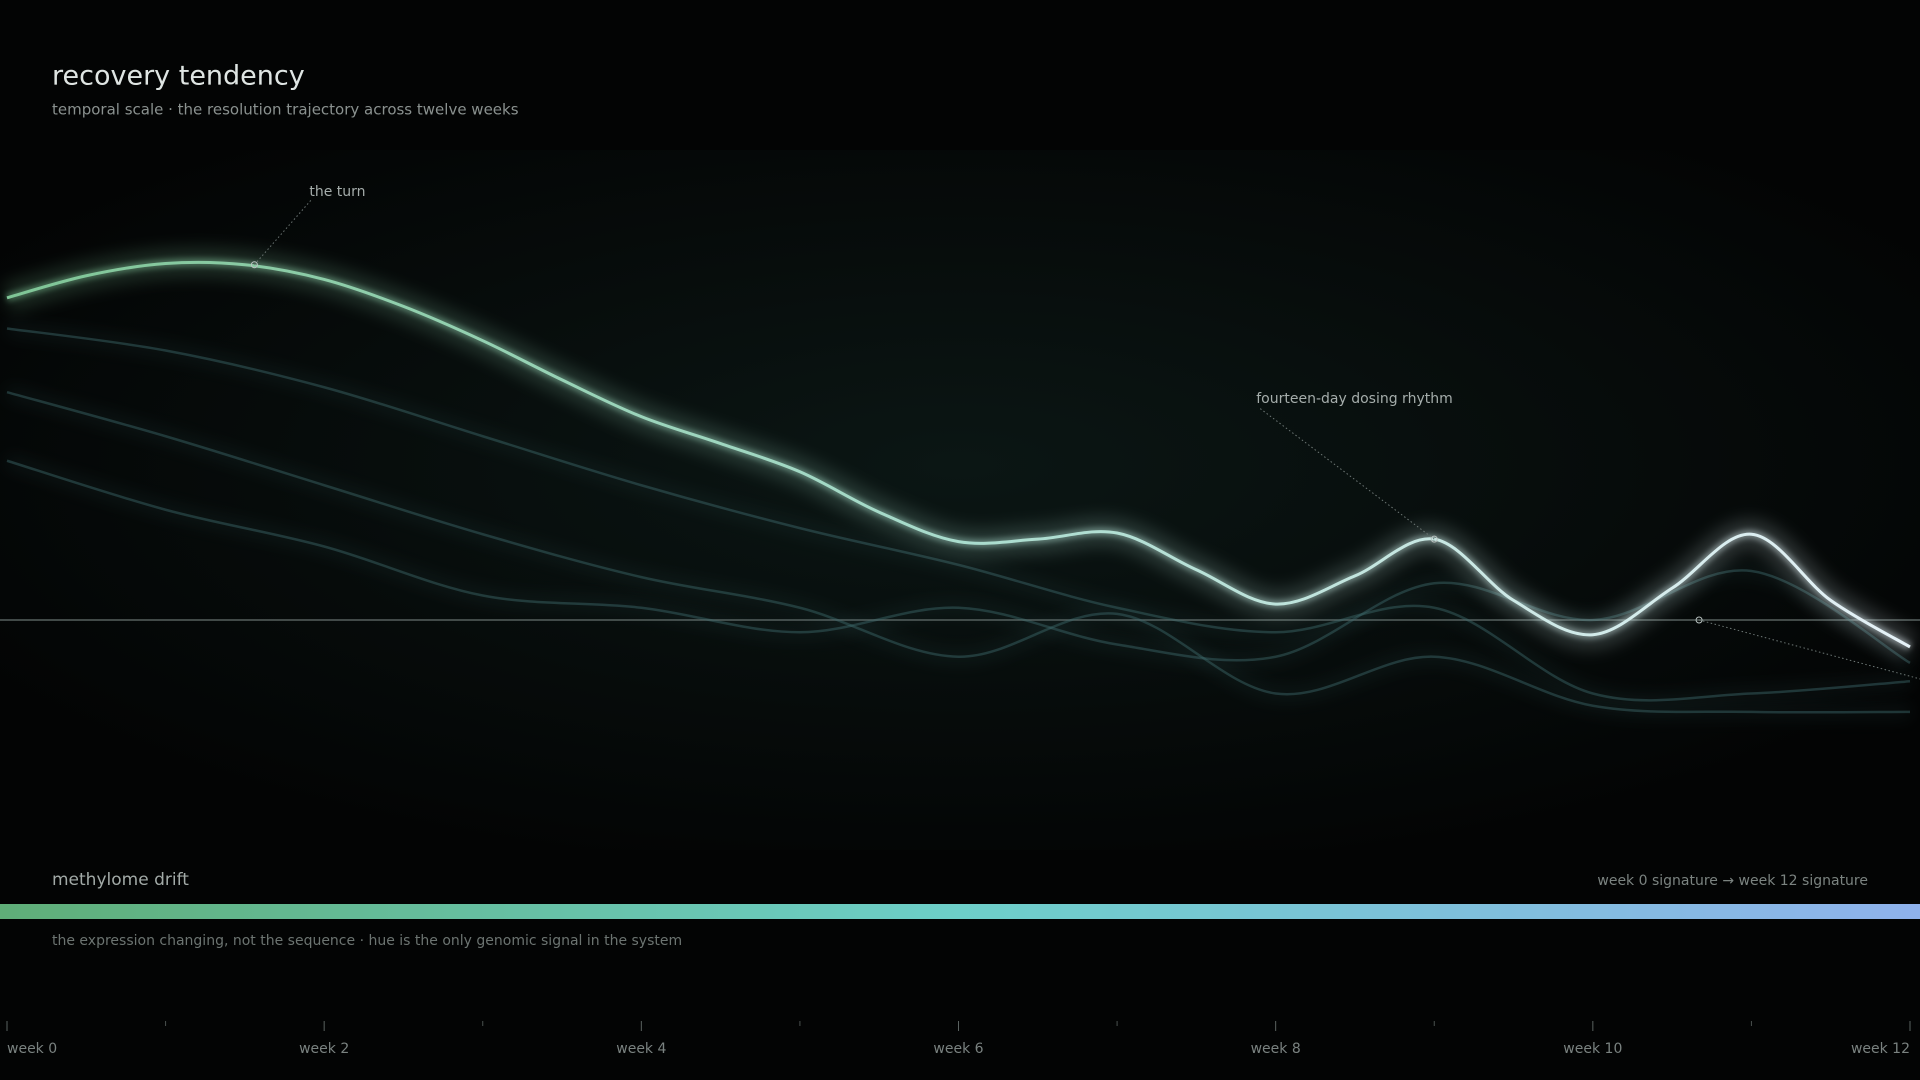 The width and height of the screenshot is (1920, 1080). What do you see at coordinates (1880, 1049) in the screenshot?
I see `x-tick-label: week 12` at bounding box center [1880, 1049].